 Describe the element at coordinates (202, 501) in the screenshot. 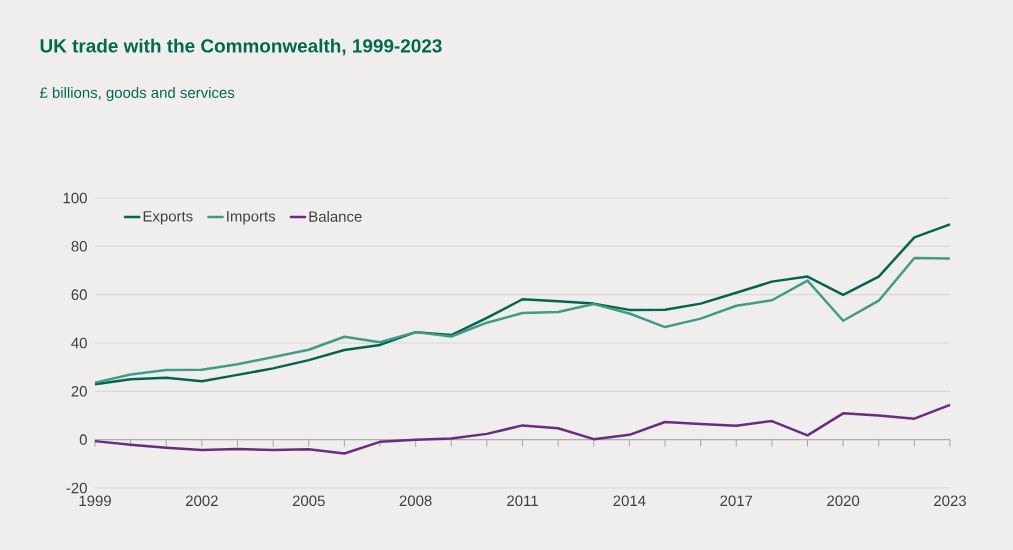

I see `x-tick-label: 2002` at that location.